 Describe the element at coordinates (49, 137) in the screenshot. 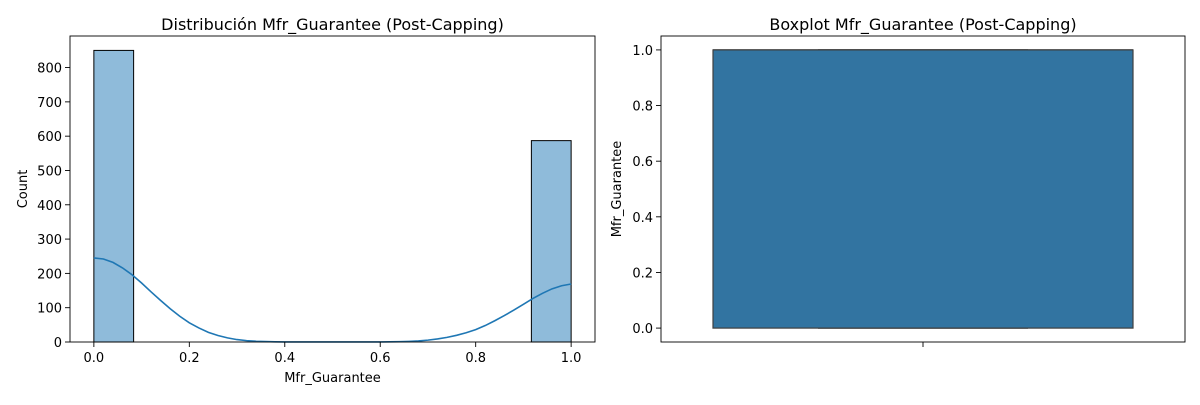

I see `histogram-y-tick-label-6: 600` at that location.